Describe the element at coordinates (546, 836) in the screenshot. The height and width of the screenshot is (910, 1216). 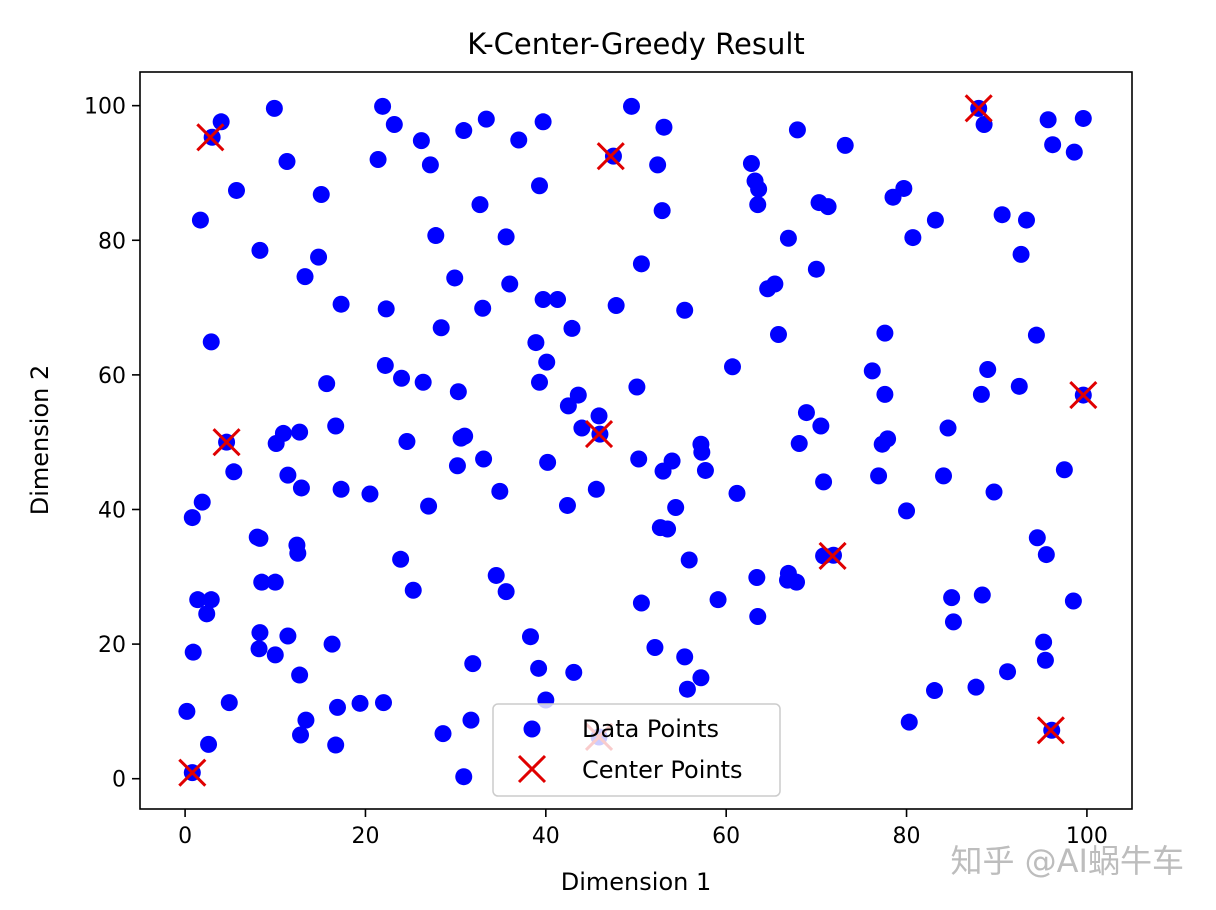
I see `x-tick-label: 40` at that location.